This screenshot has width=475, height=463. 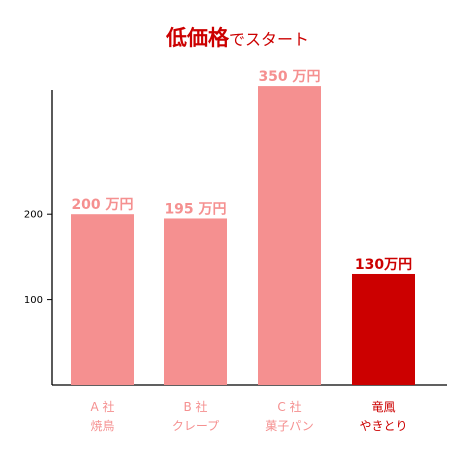 I want to click on bar-value-label: 200 万円, so click(x=102, y=205).